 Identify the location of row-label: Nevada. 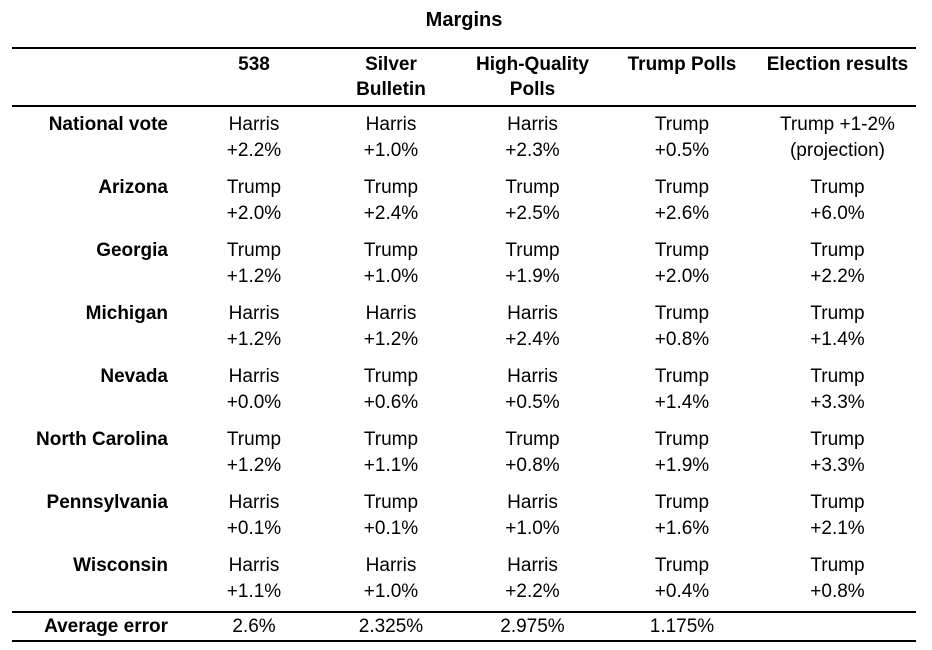
(134, 376).